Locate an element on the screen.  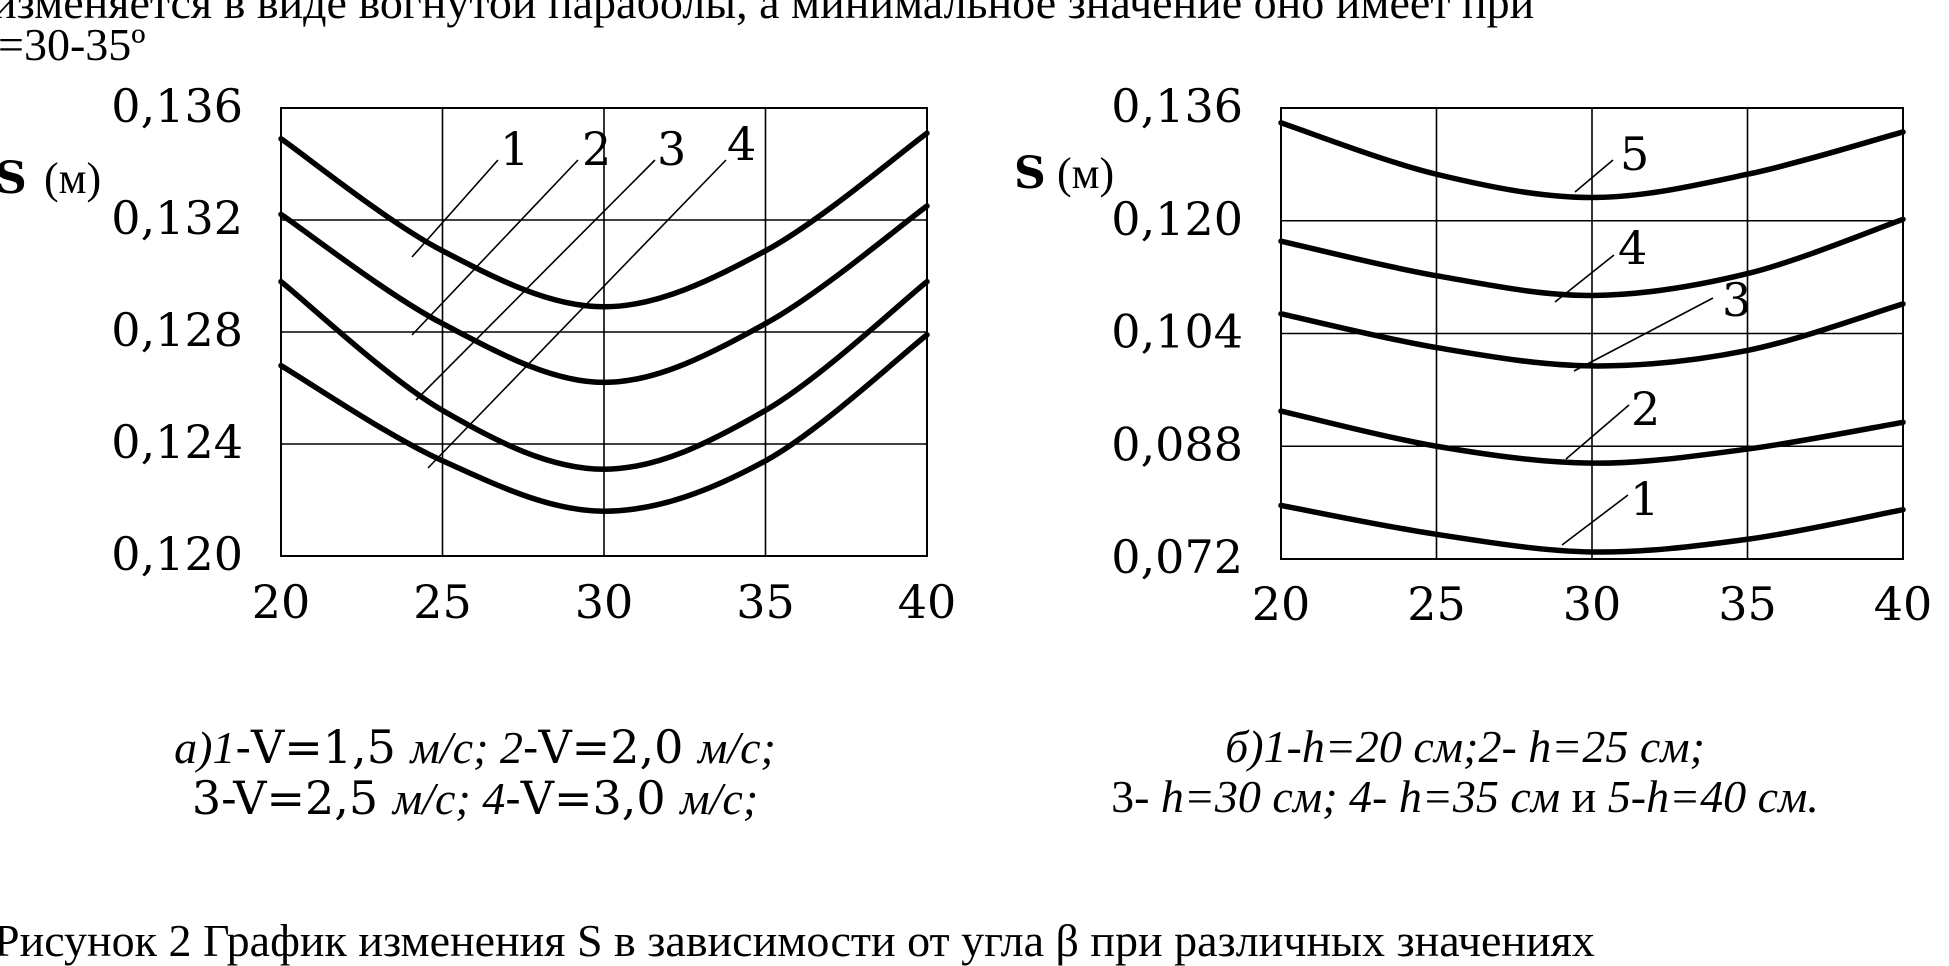
caption-a-part: -V=1,5 is located at coordinates (323, 747).